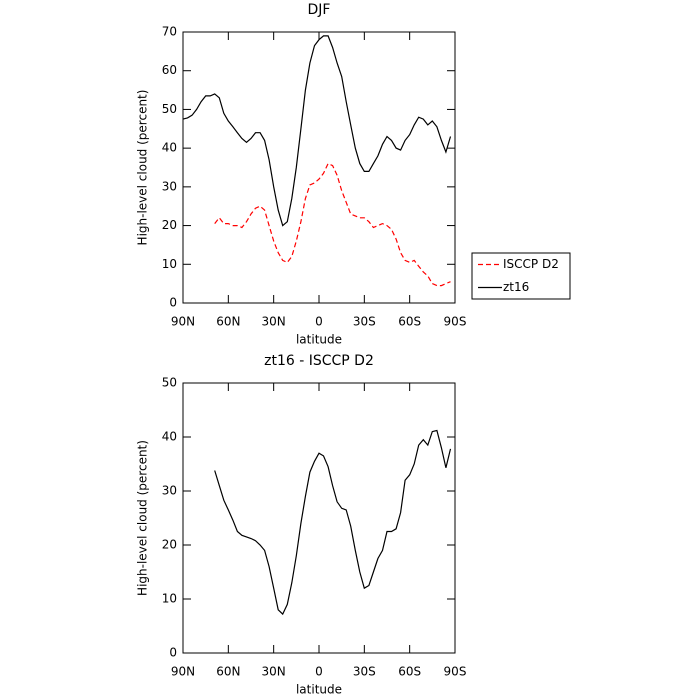  Describe the element at coordinates (516, 287) in the screenshot. I see `legend-label: zt16` at that location.